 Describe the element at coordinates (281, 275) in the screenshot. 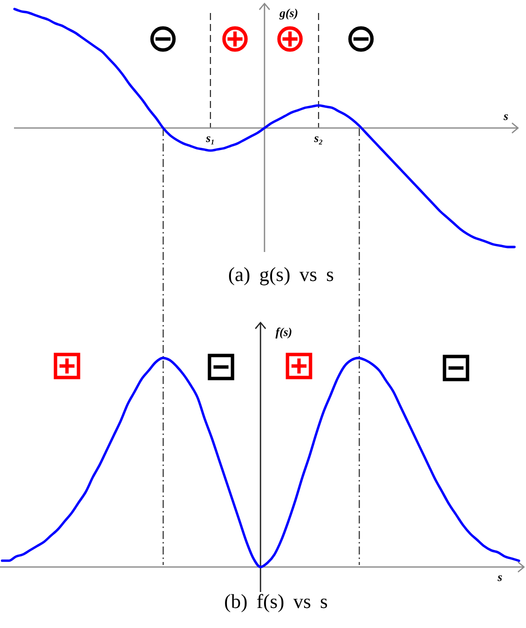

I see `text: (a) g(s) vs s` at that location.